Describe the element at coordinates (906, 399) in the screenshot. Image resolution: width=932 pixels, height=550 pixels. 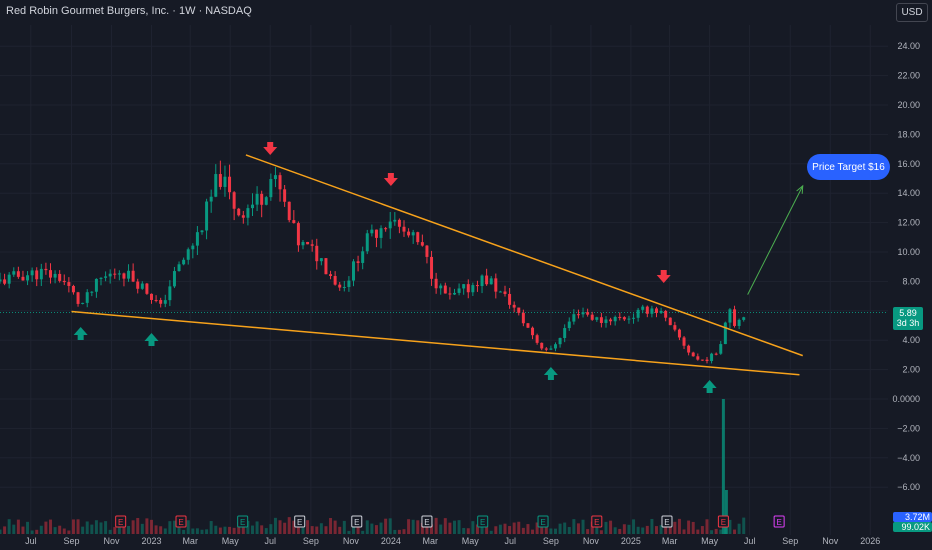
I see `y-tick-label: 0.0000` at that location.